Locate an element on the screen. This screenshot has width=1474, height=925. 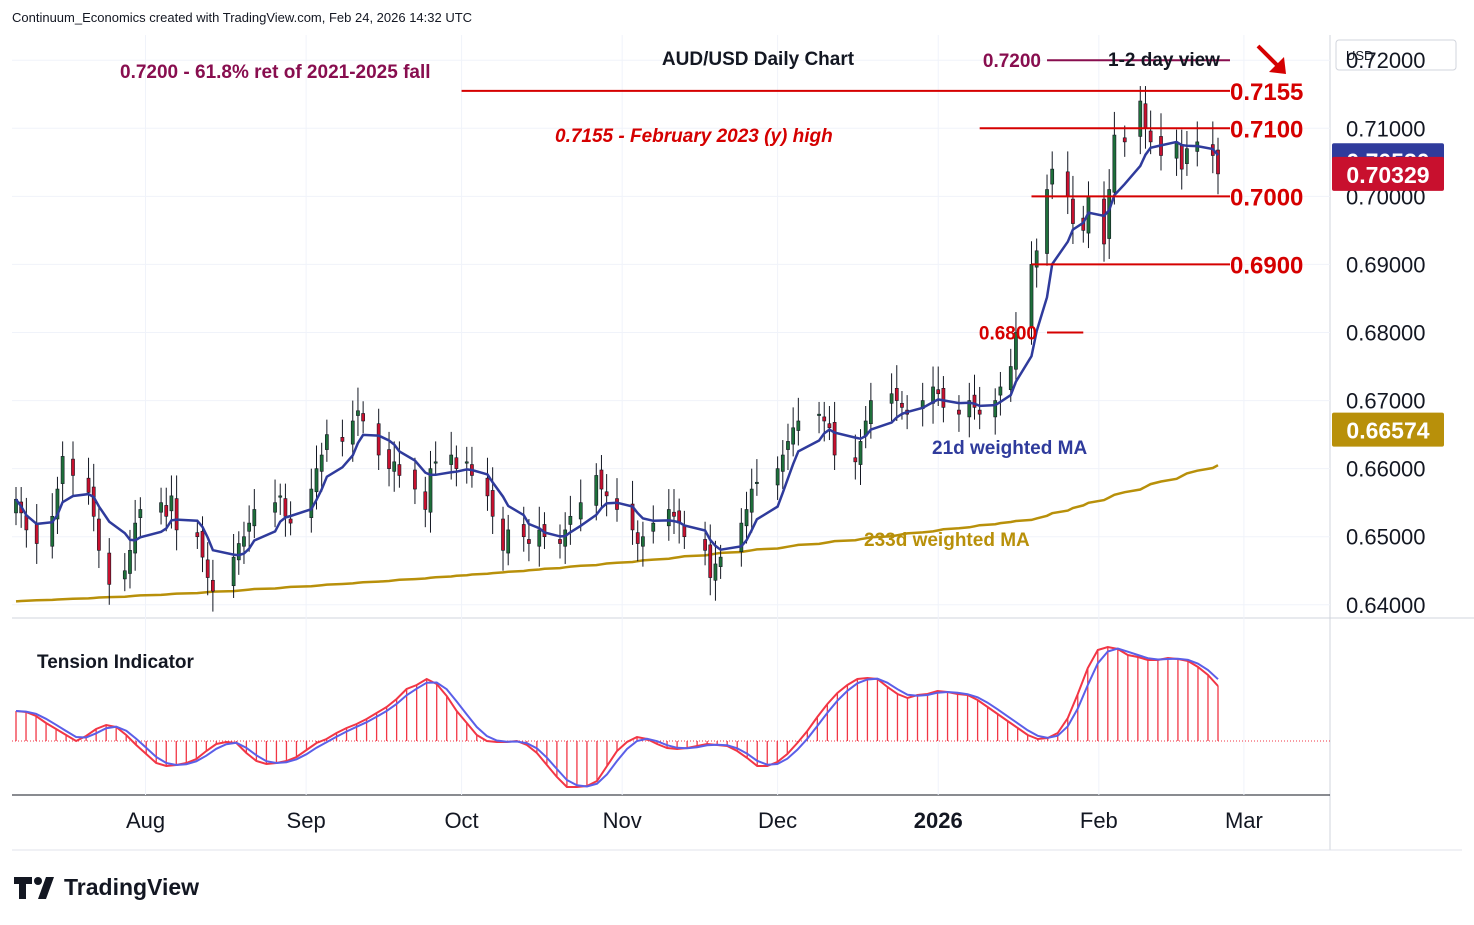
x-tick-label: Dec is located at coordinates (777, 820).